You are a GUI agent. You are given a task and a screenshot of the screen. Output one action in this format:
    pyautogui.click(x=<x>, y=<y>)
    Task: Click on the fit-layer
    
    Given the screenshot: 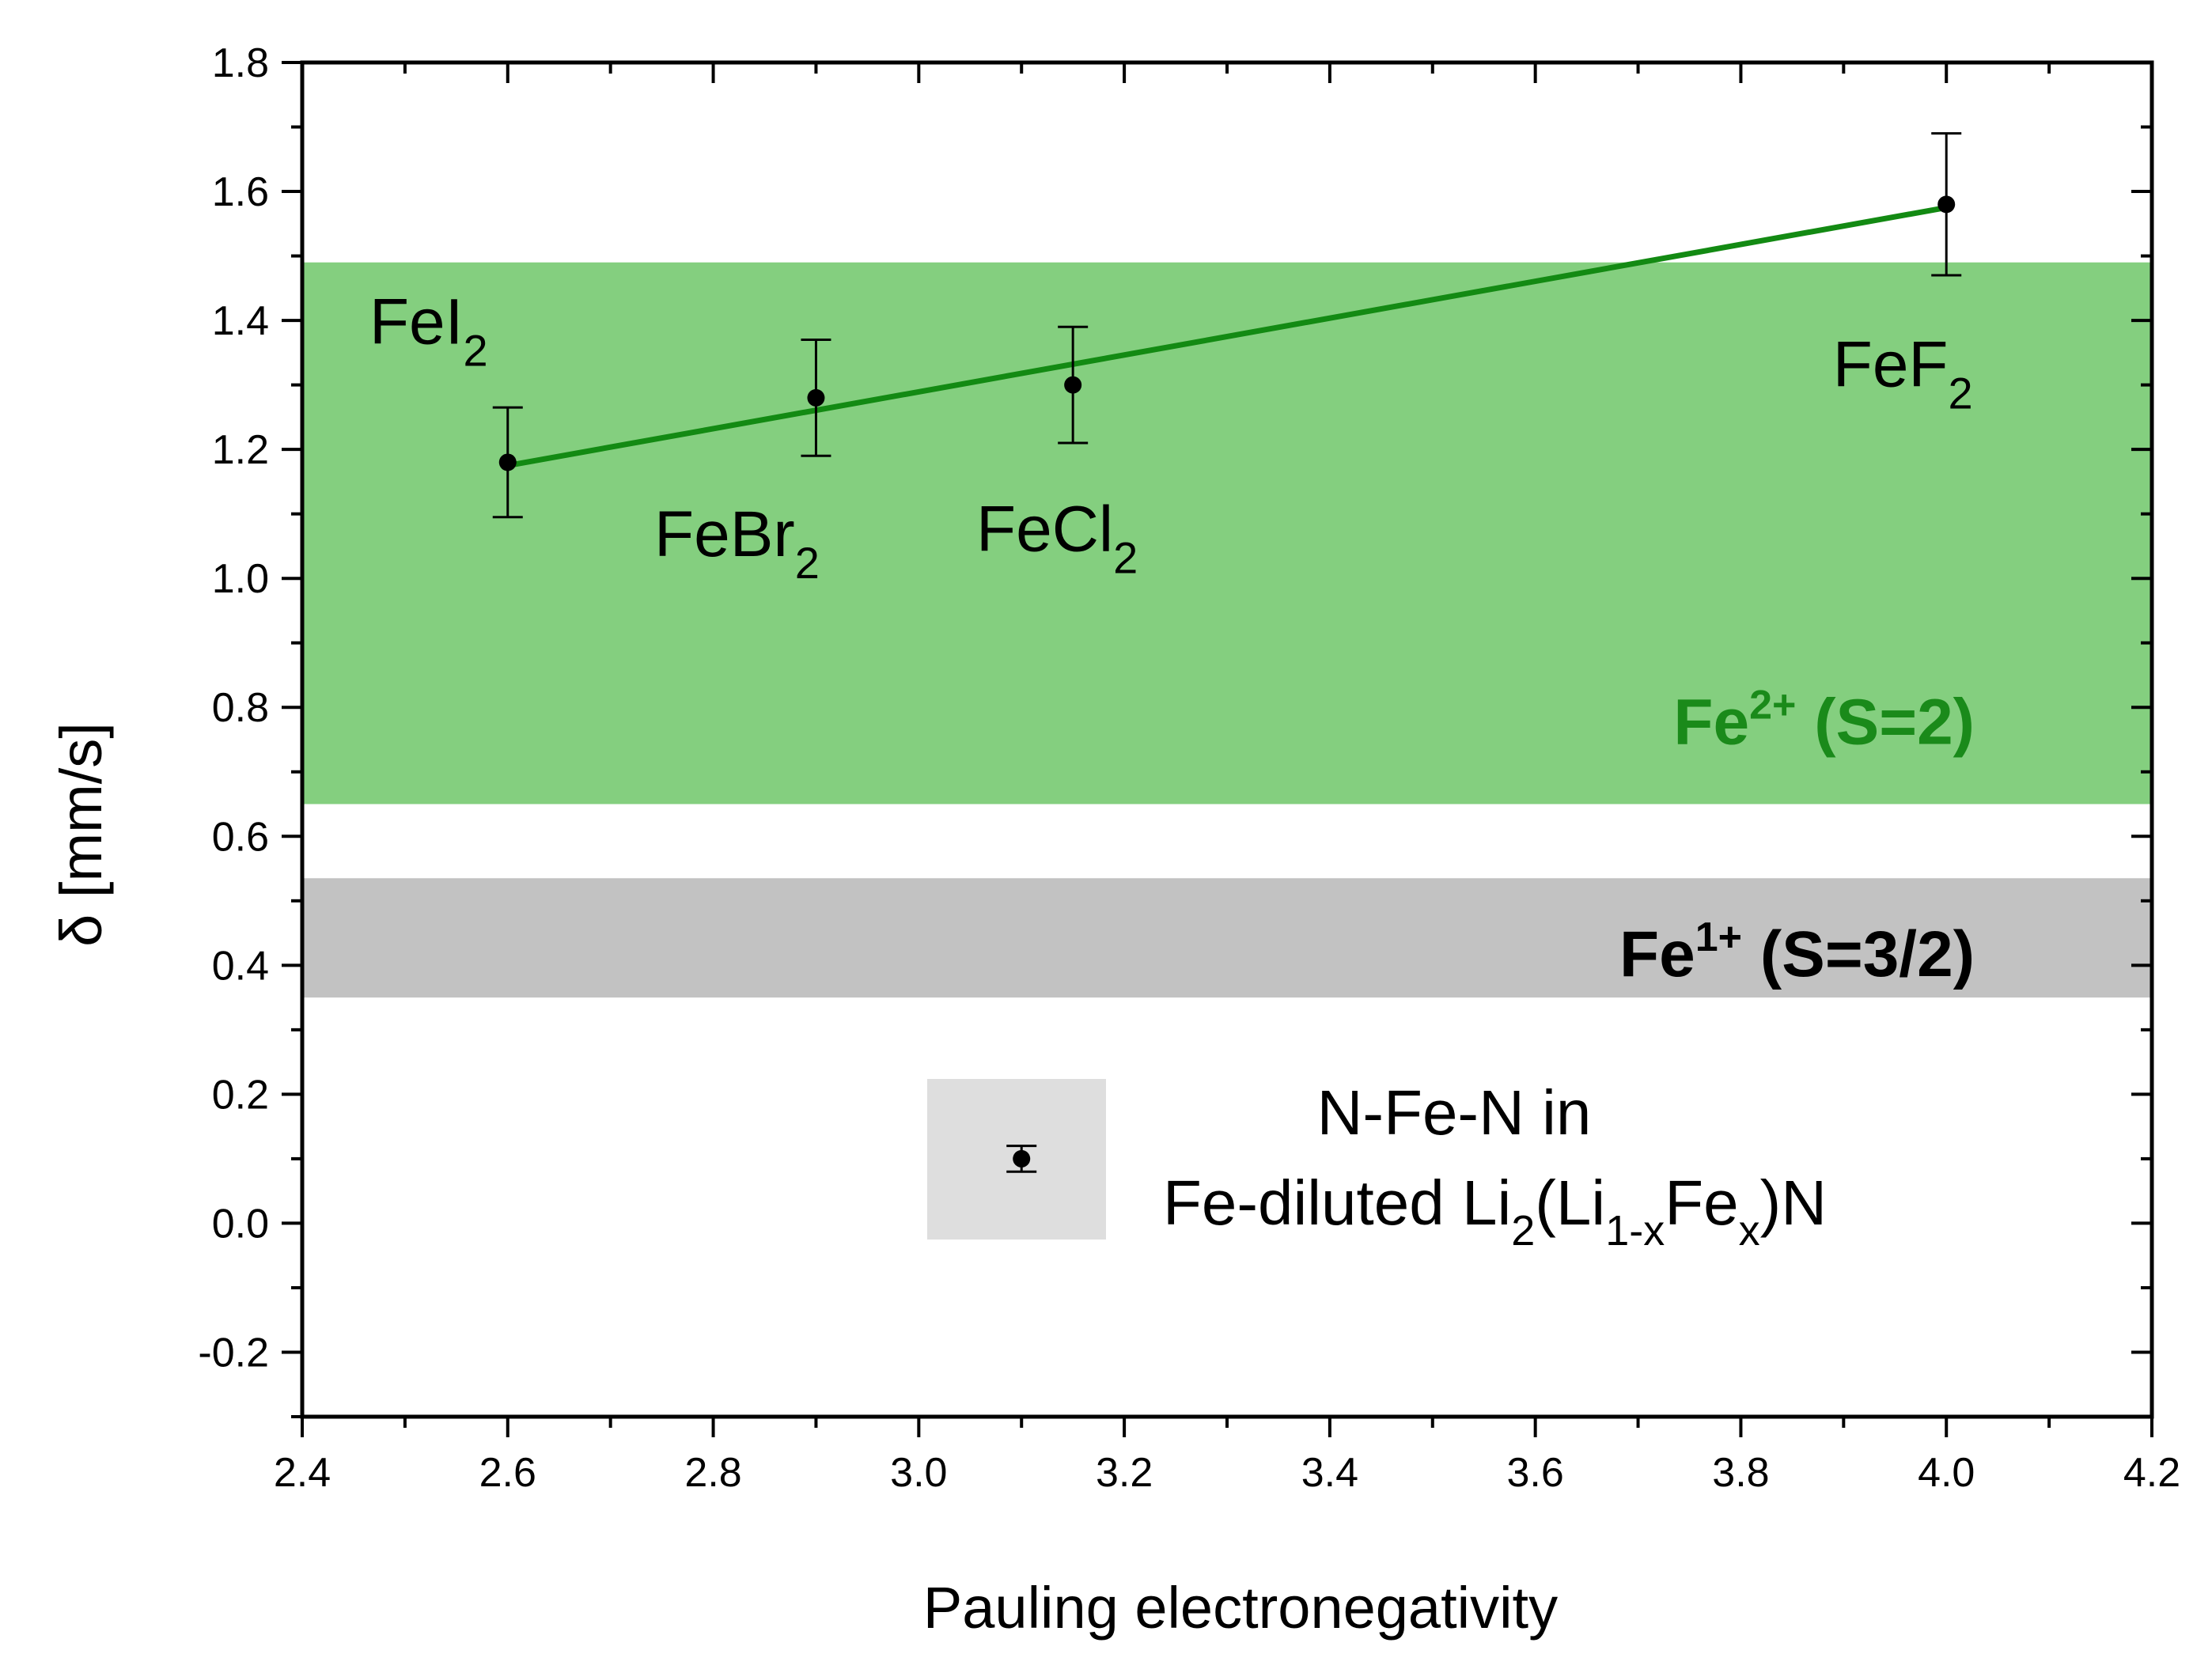 What is the action you would take?
    pyautogui.click(x=1227, y=336)
    